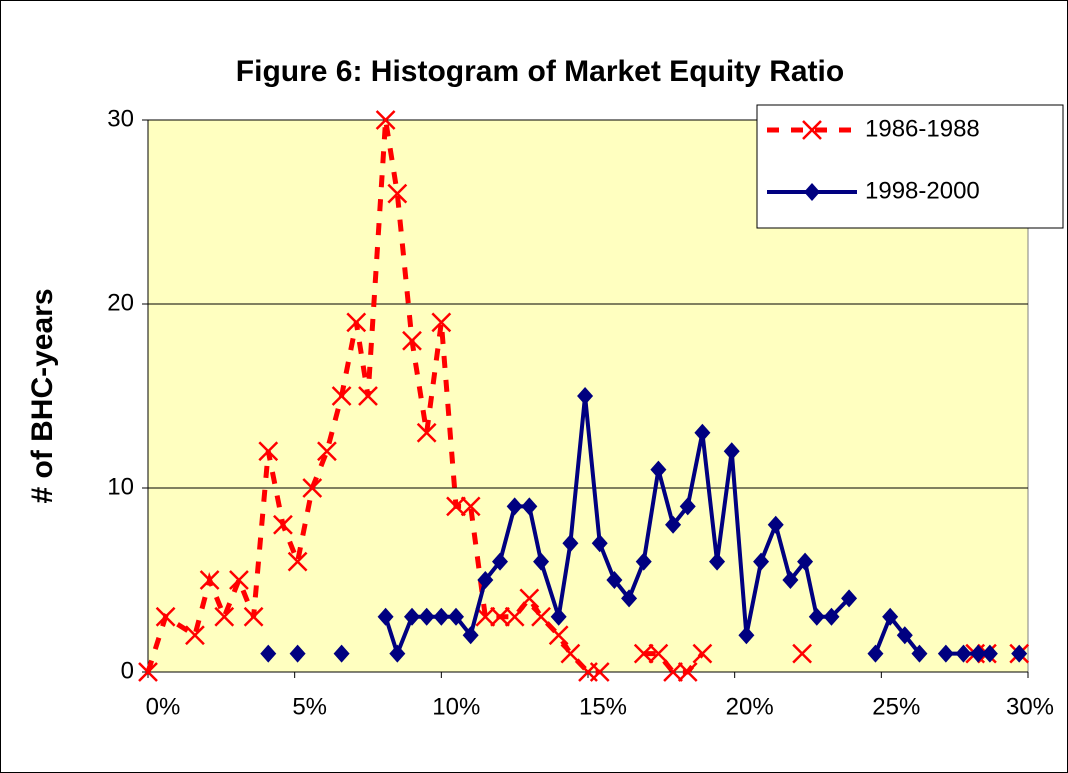 The image size is (1068, 773). Describe the element at coordinates (120, 118) in the screenshot. I see `y-tick-label: 30` at that location.